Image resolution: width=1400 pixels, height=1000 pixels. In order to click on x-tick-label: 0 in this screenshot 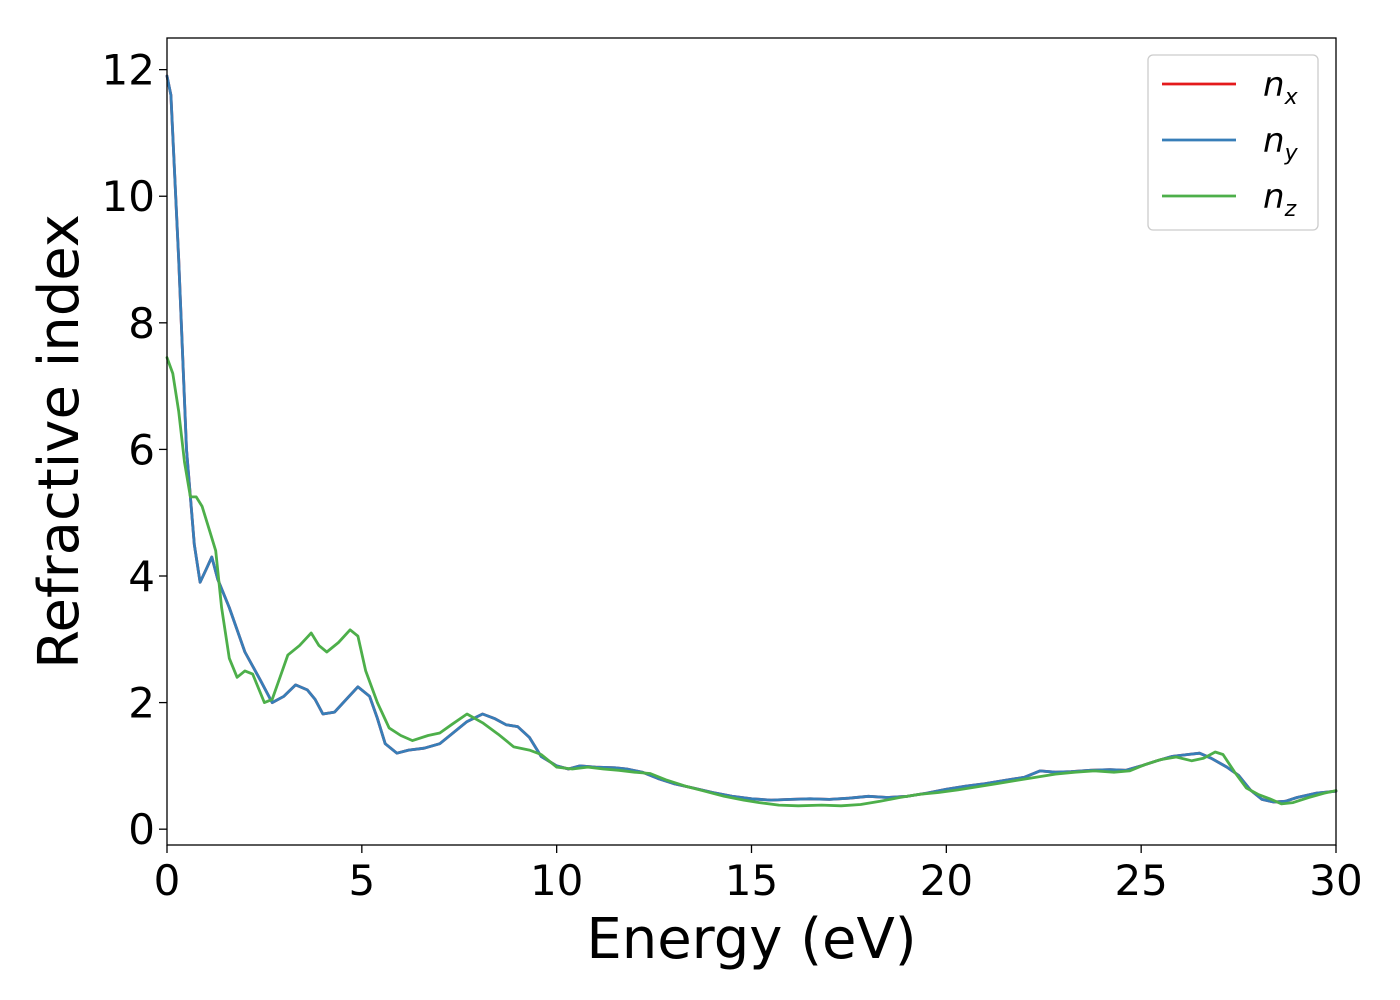, I will do `click(167, 880)`.